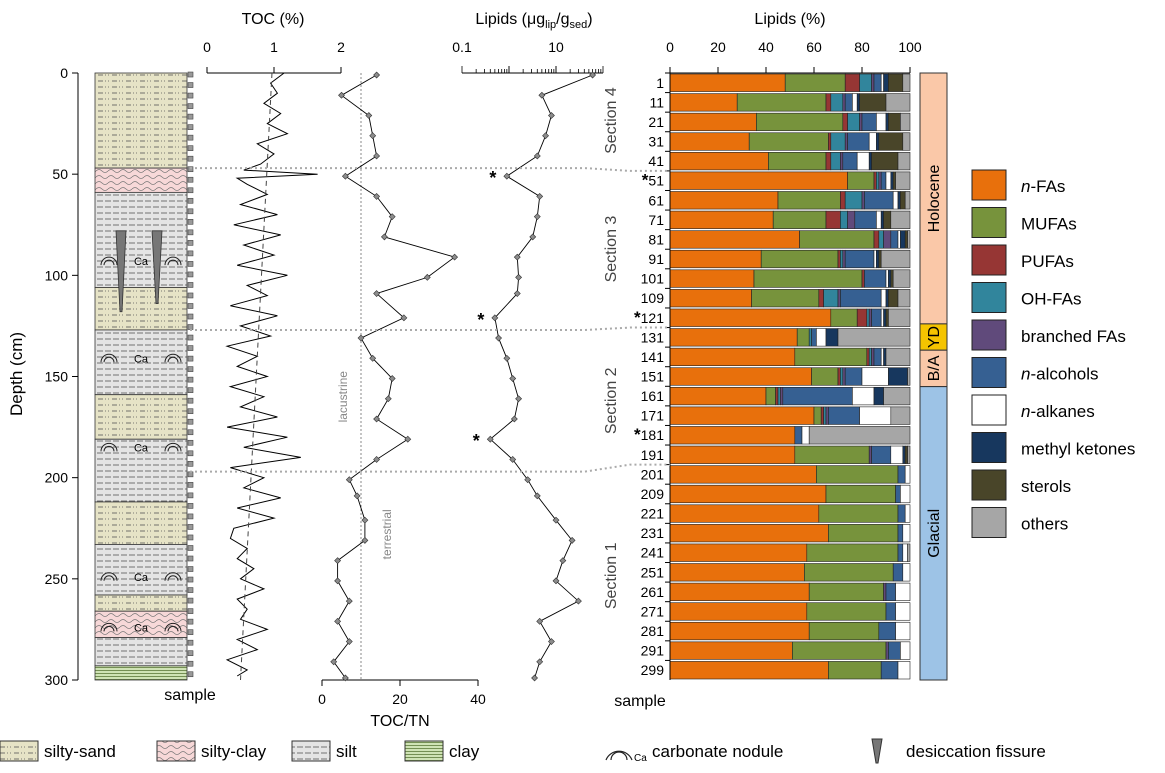 Image resolution: width=1165 pixels, height=773 pixels. Describe the element at coordinates (57, 680) in the screenshot. I see `depth-tick-label: 300` at that location.